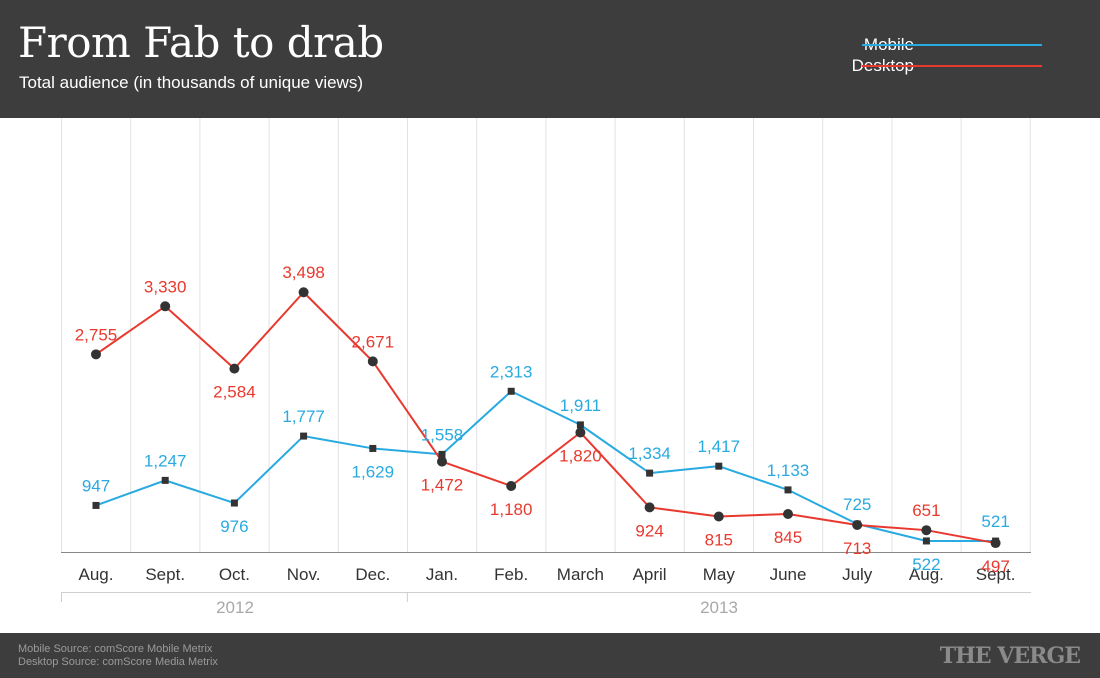 The image size is (1100, 678). What do you see at coordinates (550, 66) in the screenshot?
I see `legend-desktop: Desktop` at bounding box center [550, 66].